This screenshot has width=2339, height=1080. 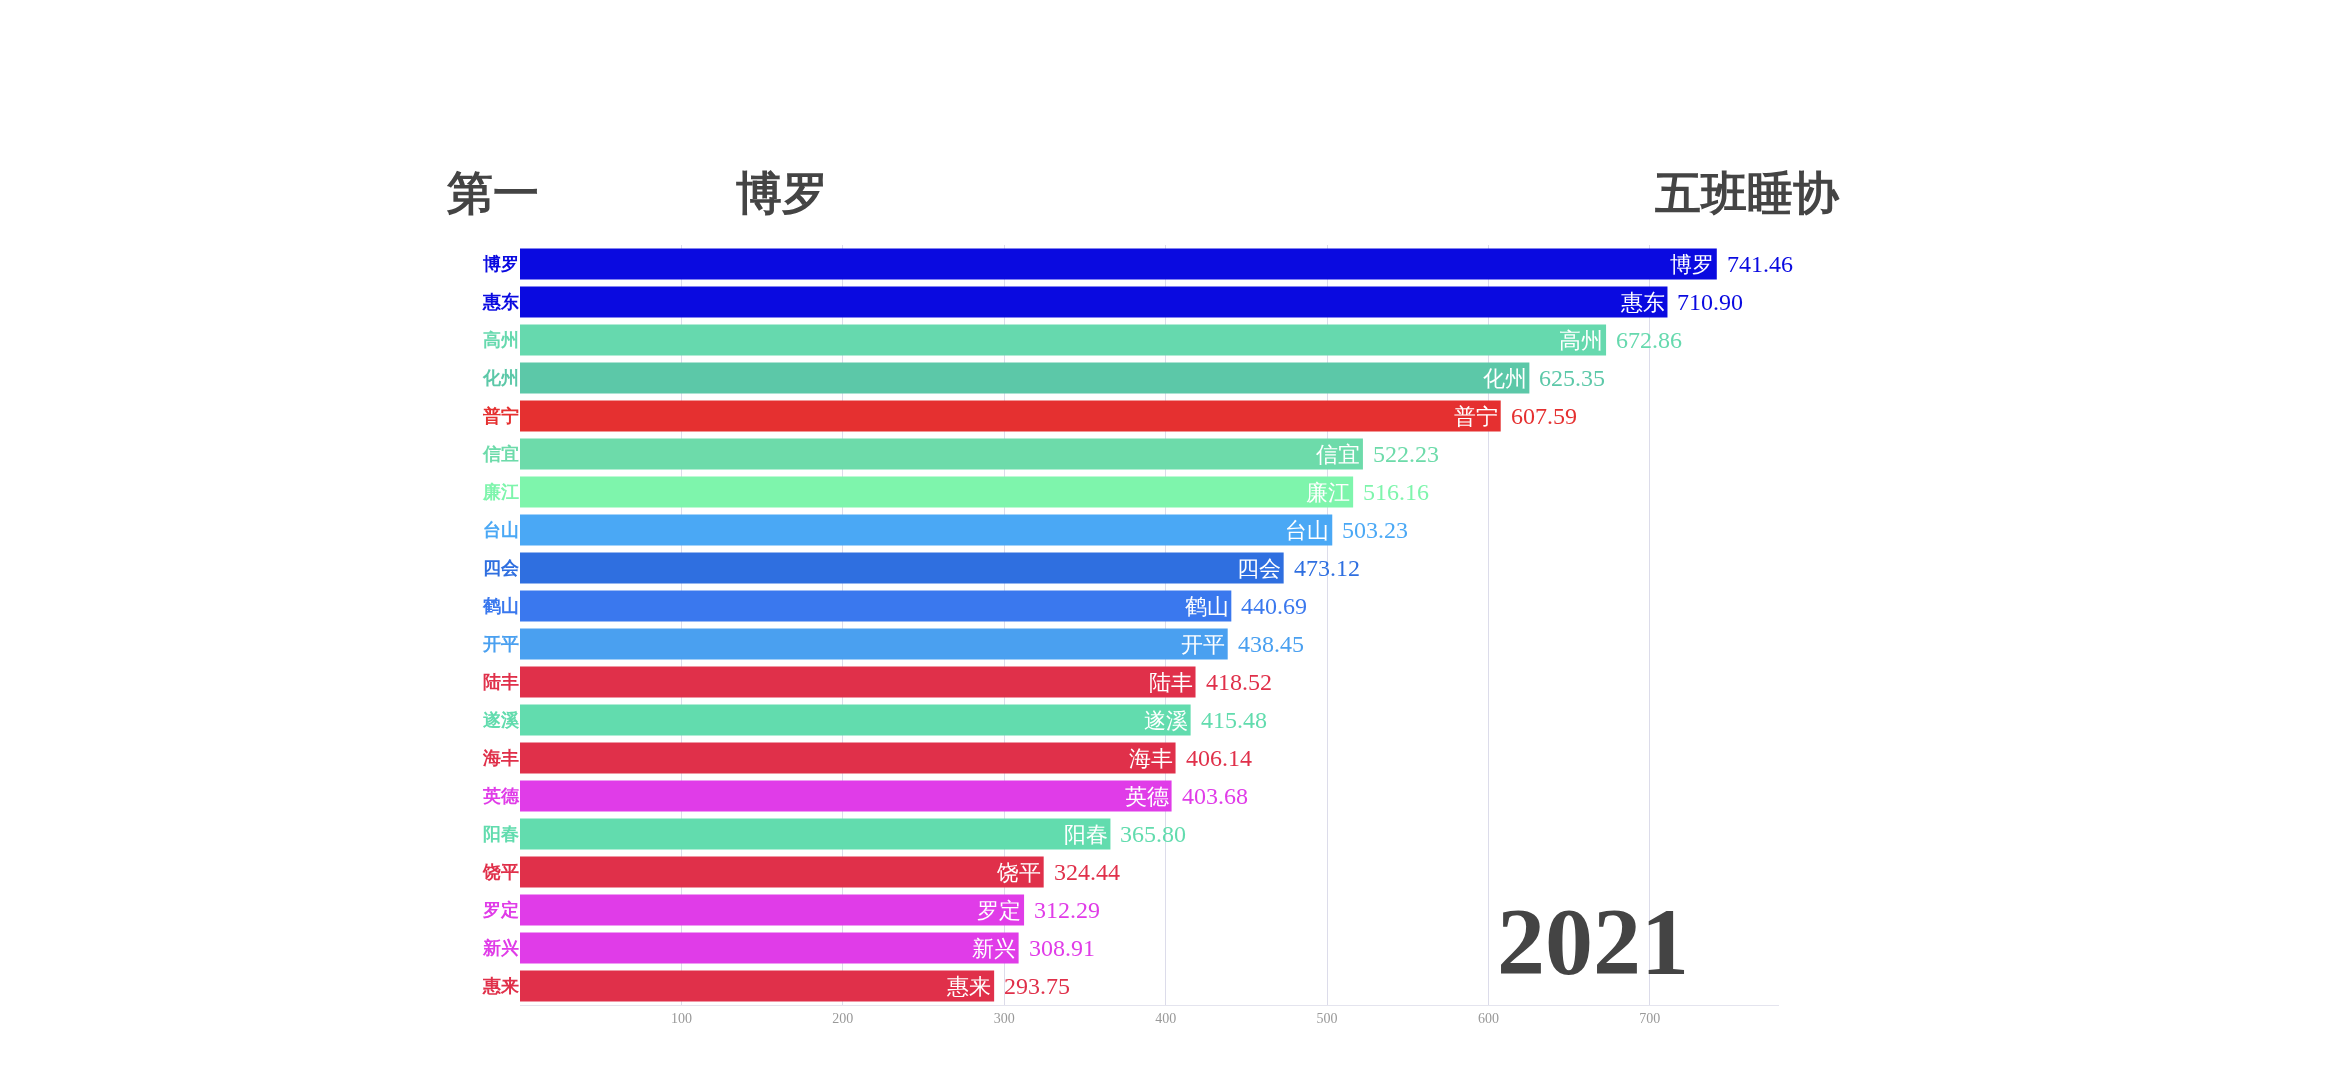 What do you see at coordinates (1504, 378) in the screenshot?
I see `category-label: 化州` at bounding box center [1504, 378].